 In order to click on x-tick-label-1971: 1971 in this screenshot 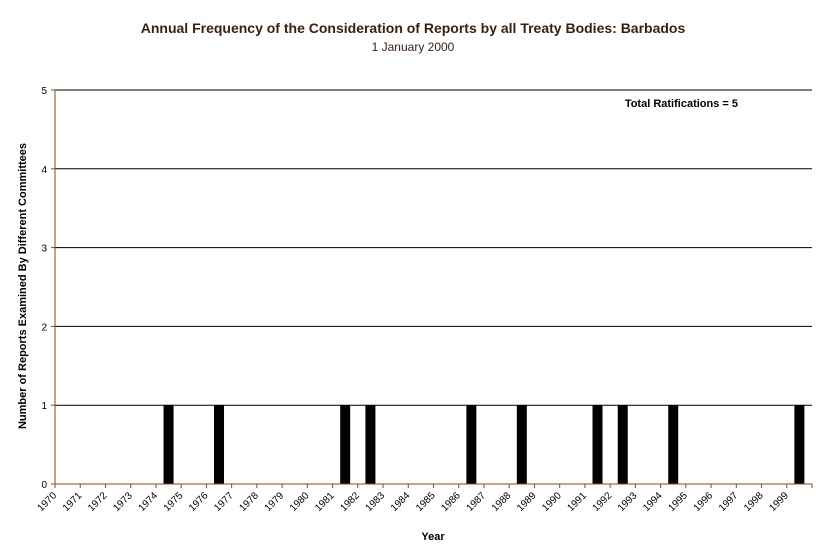, I will do `click(73, 502)`.